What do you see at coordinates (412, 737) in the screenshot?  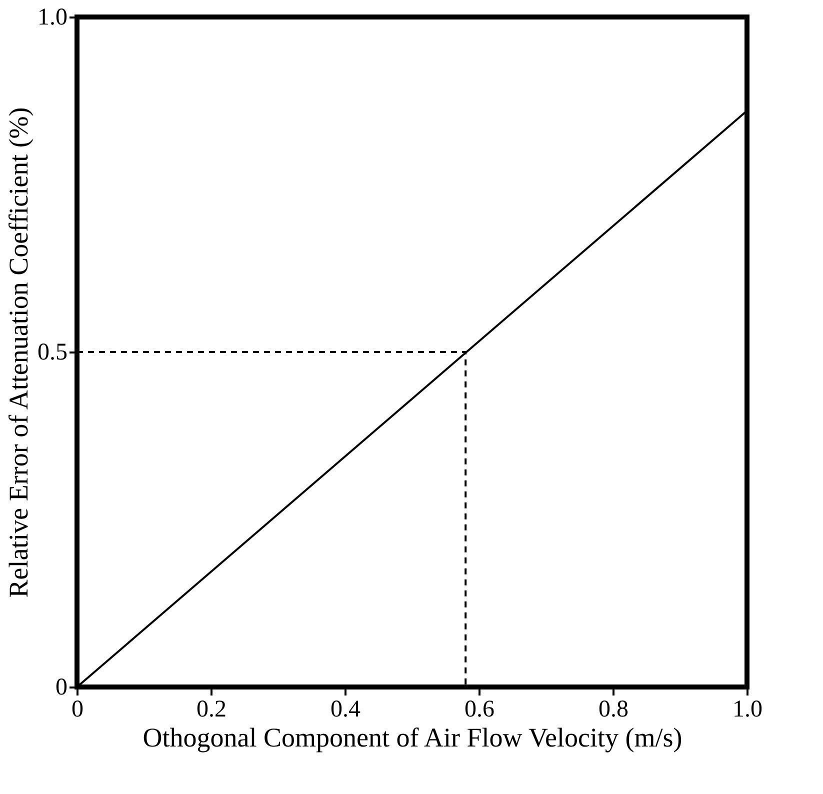 I see `x-axis-title: Othogonal Component of Air Flow Velocity (m/s)` at bounding box center [412, 737].